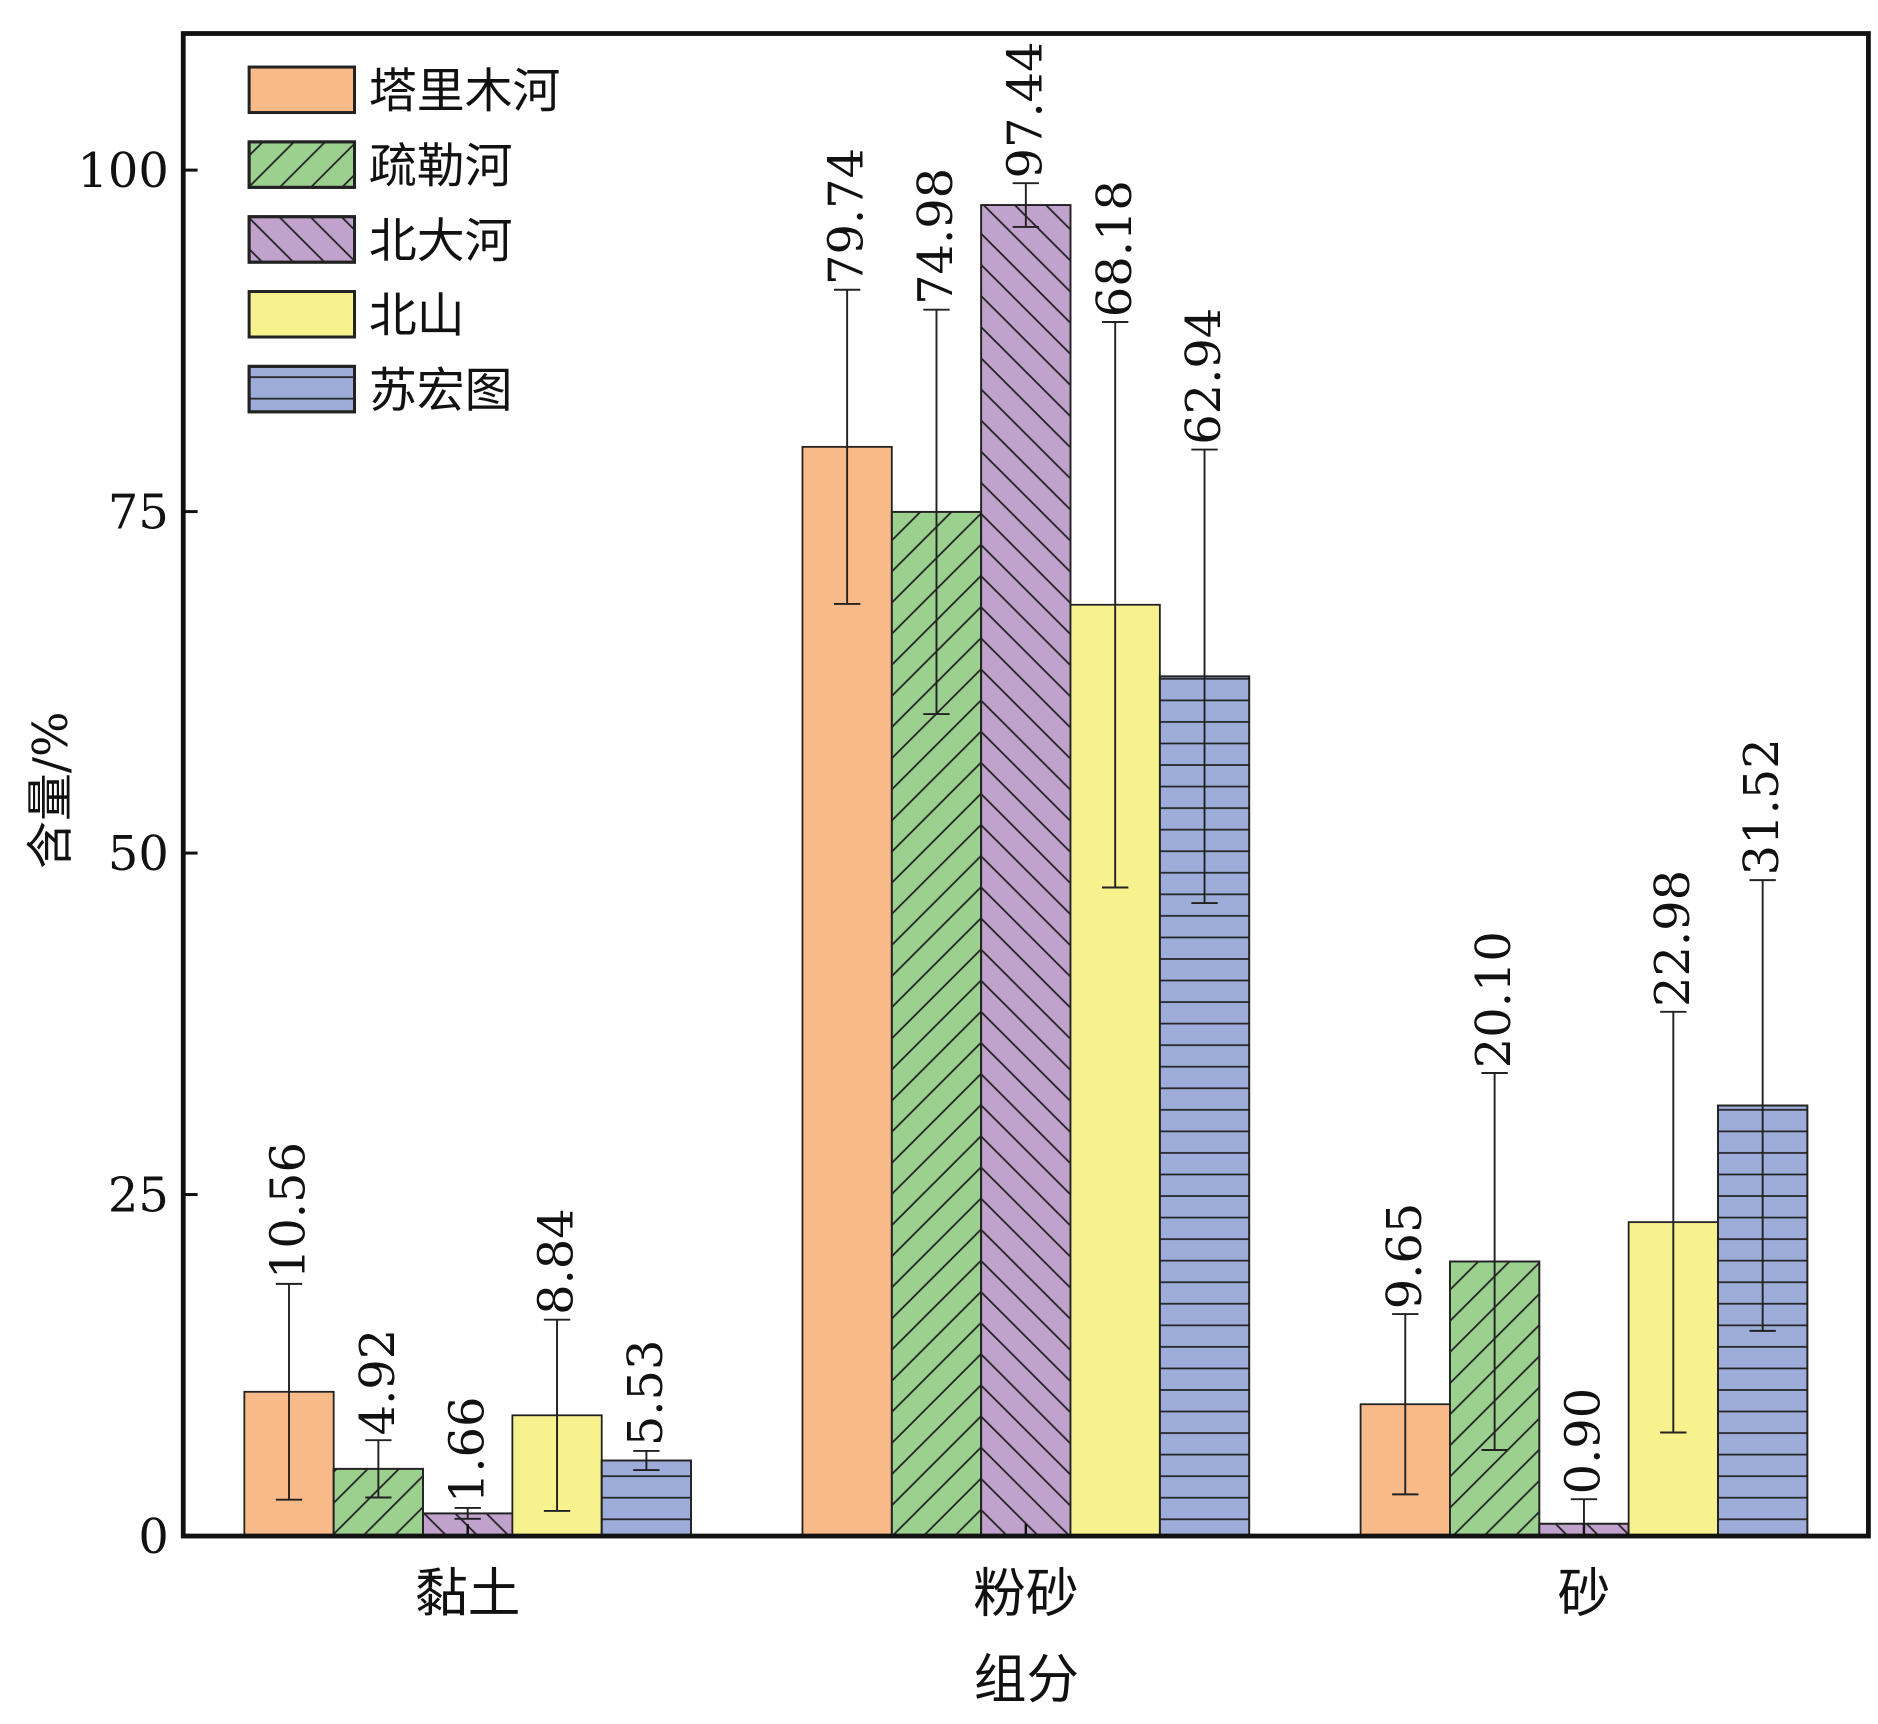 The width and height of the screenshot is (1878, 1724). What do you see at coordinates (441, 391) in the screenshot?
I see `legend-label: 苏宏图` at bounding box center [441, 391].